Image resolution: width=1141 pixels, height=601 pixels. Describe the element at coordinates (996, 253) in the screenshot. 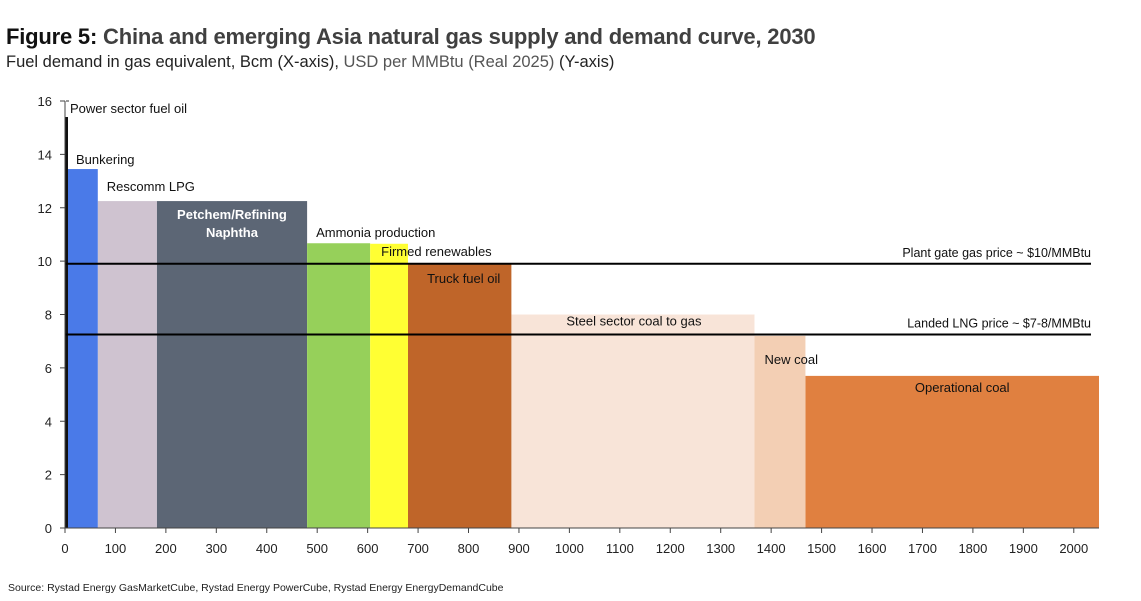

I see `reference-line-label: Plant gate gas price ~ $10/MMBtu` at that location.